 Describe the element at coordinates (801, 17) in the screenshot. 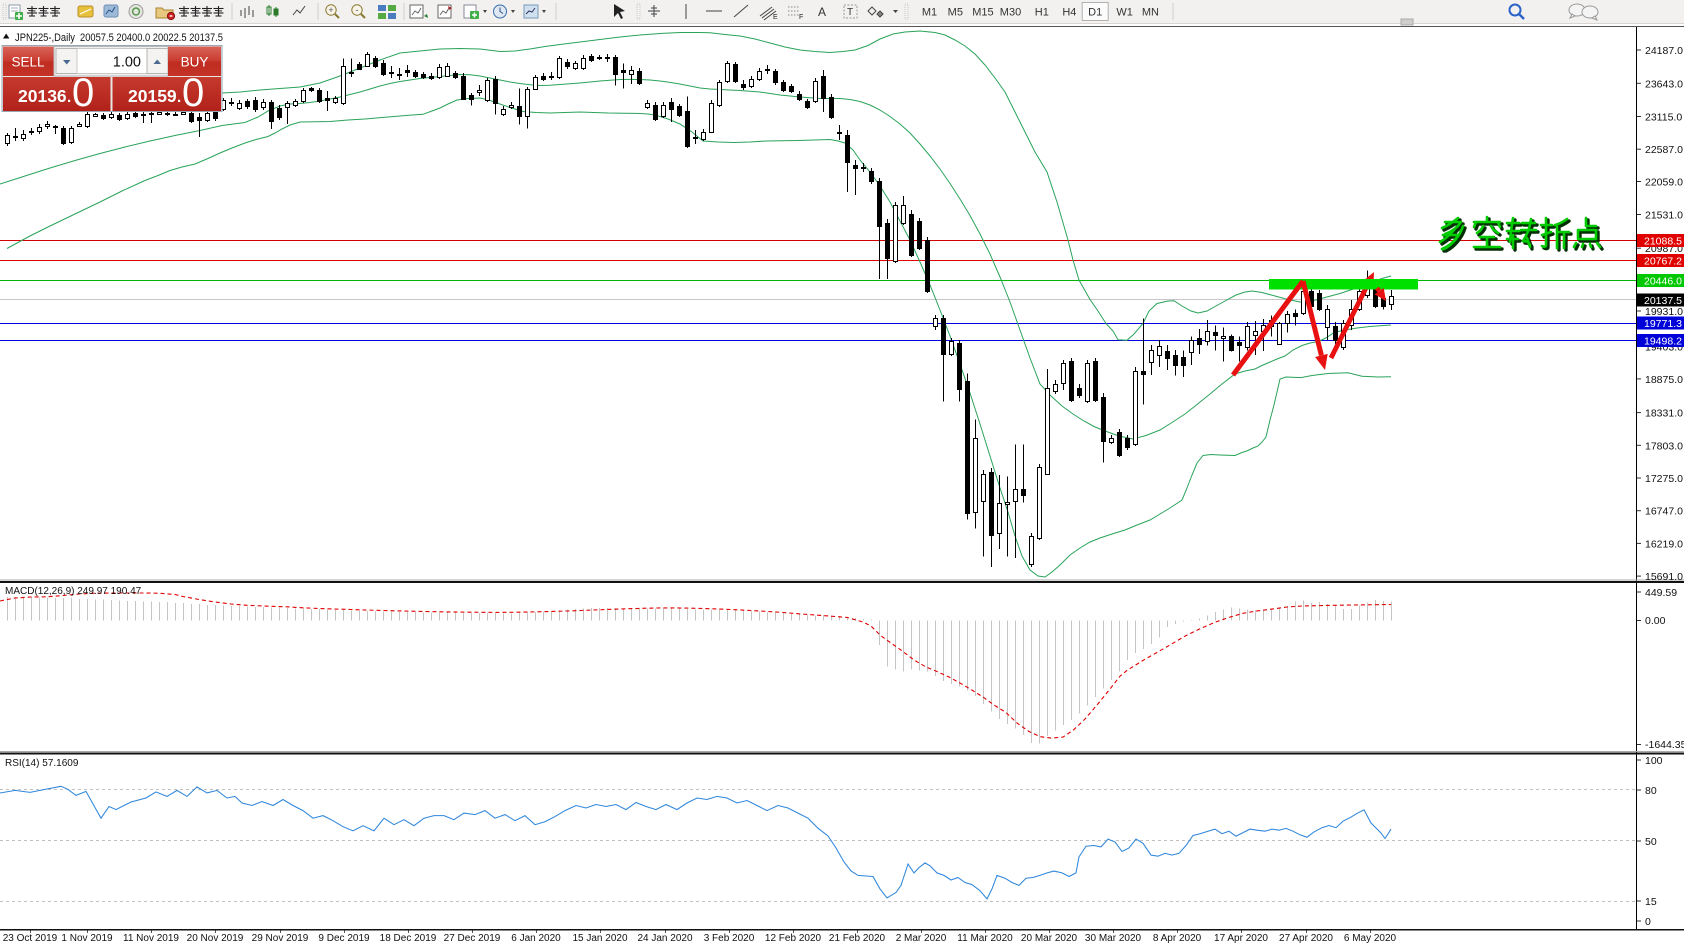

I see `svg-text: F` at that location.